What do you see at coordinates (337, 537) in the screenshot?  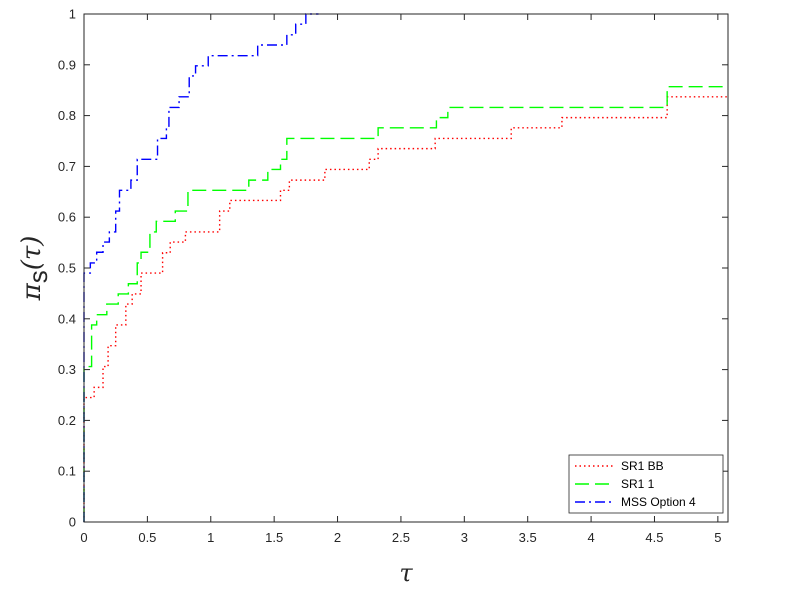 I see `x-tick-label: 2` at bounding box center [337, 537].